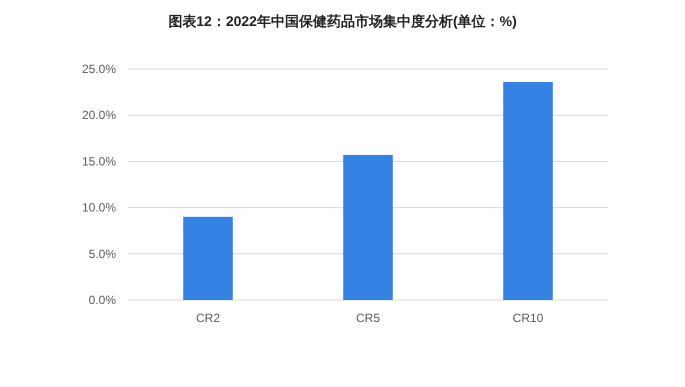 The image size is (685, 387). I want to click on x-tick-label: CR5, so click(368, 318).